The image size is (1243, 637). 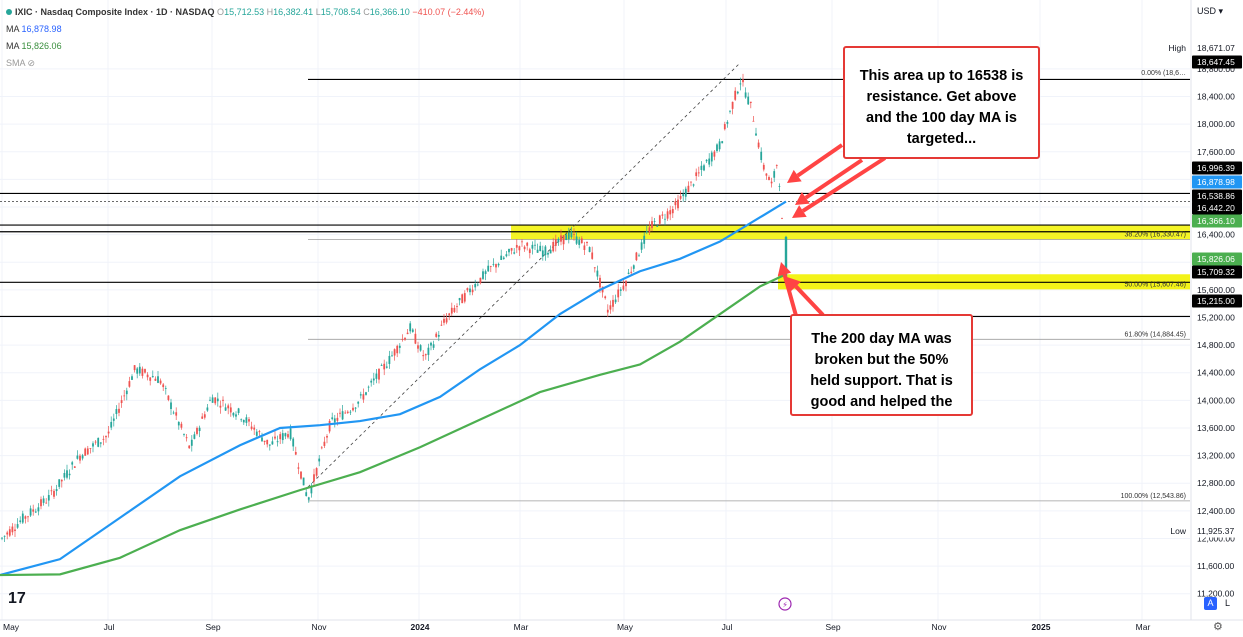 I want to click on last-candle-body, so click(x=786, y=259).